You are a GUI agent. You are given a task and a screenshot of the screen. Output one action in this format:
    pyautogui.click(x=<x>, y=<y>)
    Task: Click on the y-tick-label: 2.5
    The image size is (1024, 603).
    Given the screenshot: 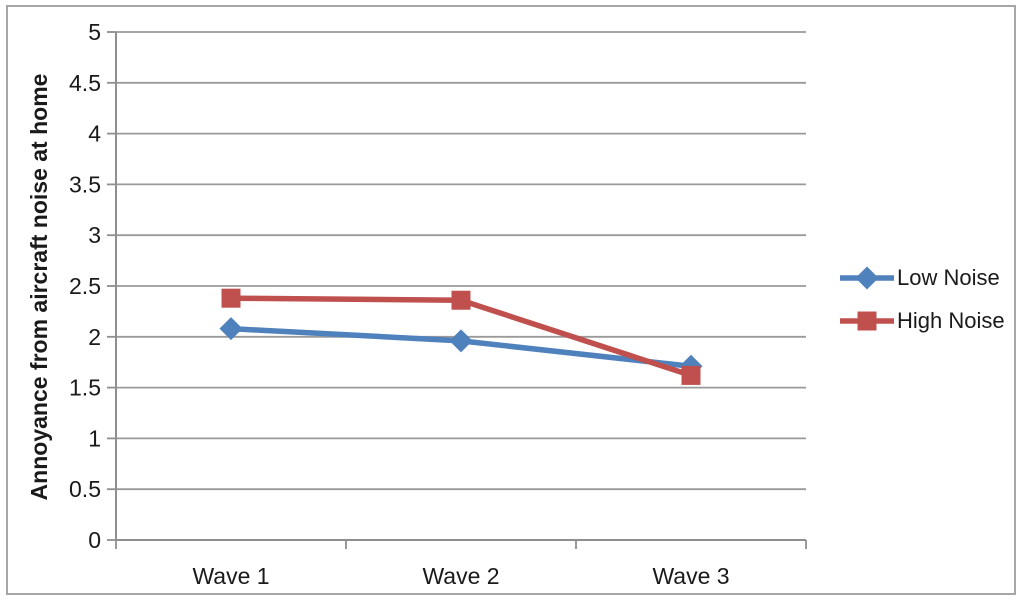 What is the action you would take?
    pyautogui.click(x=85, y=286)
    